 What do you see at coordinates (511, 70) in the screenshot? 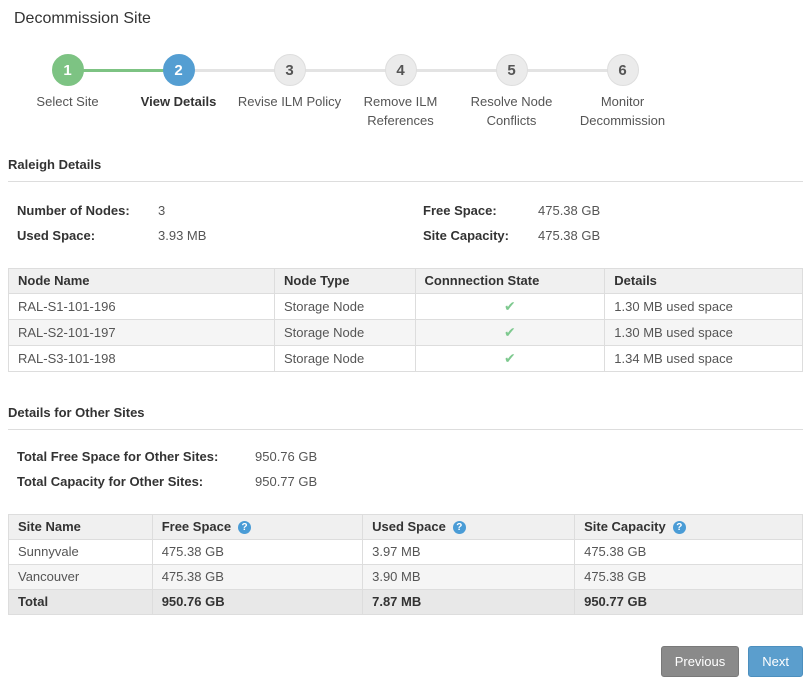
I see `step-5-circle: 5` at bounding box center [511, 70].